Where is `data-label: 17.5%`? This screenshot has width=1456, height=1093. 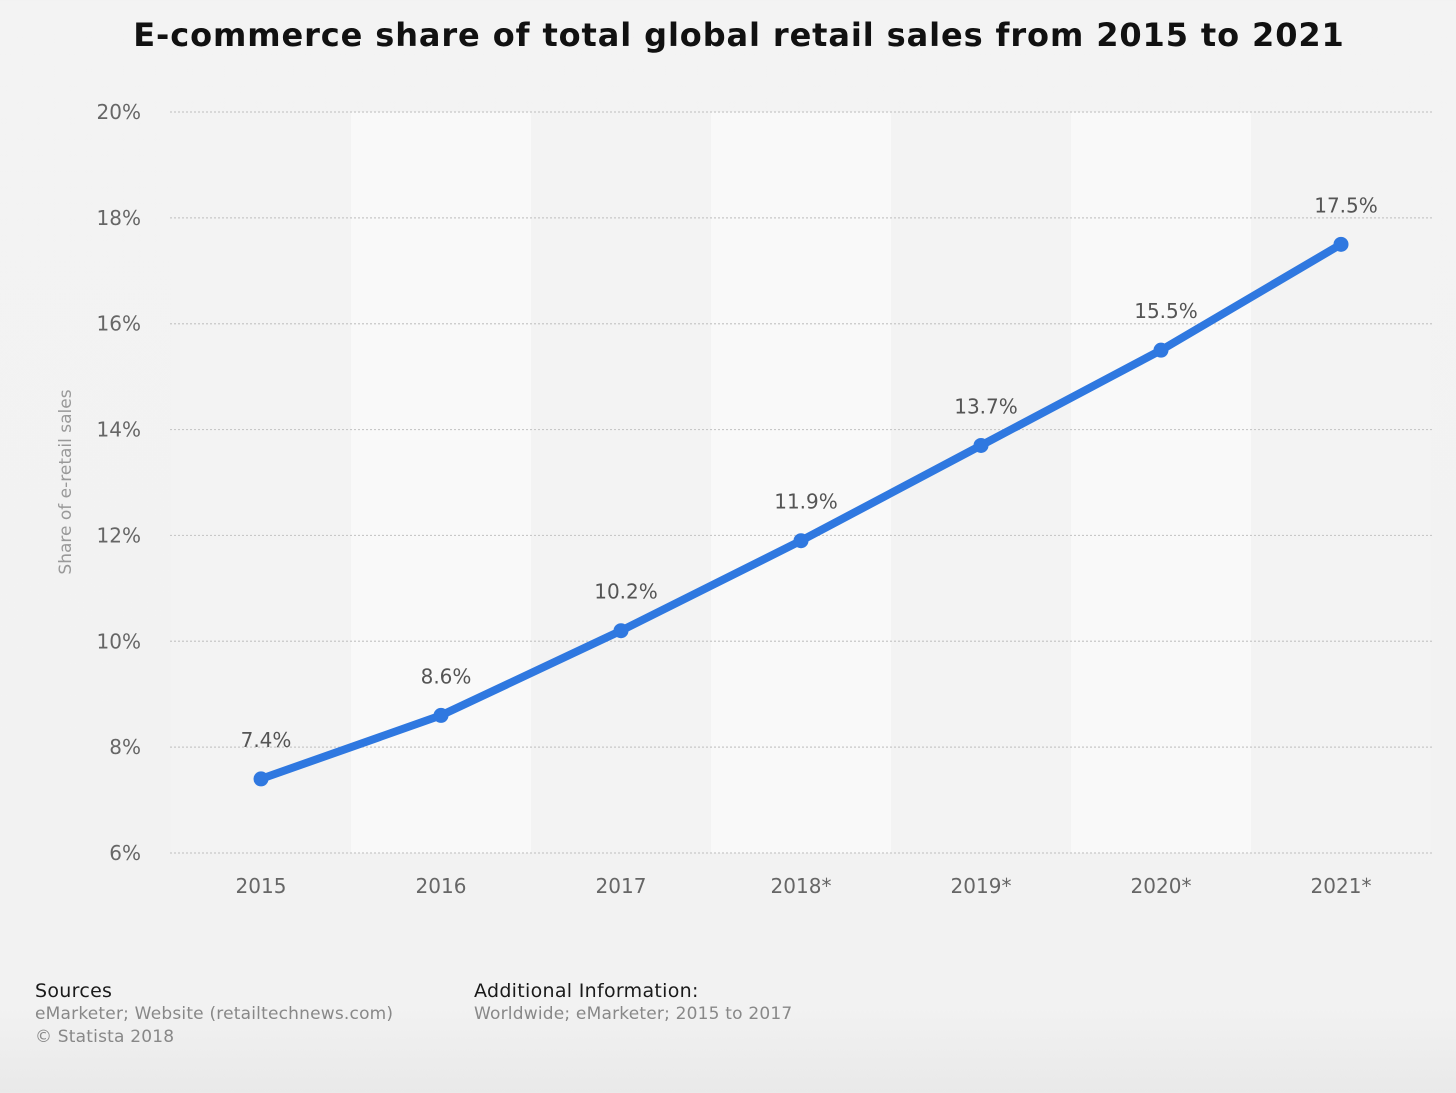
data-label: 17.5% is located at coordinates (1346, 205).